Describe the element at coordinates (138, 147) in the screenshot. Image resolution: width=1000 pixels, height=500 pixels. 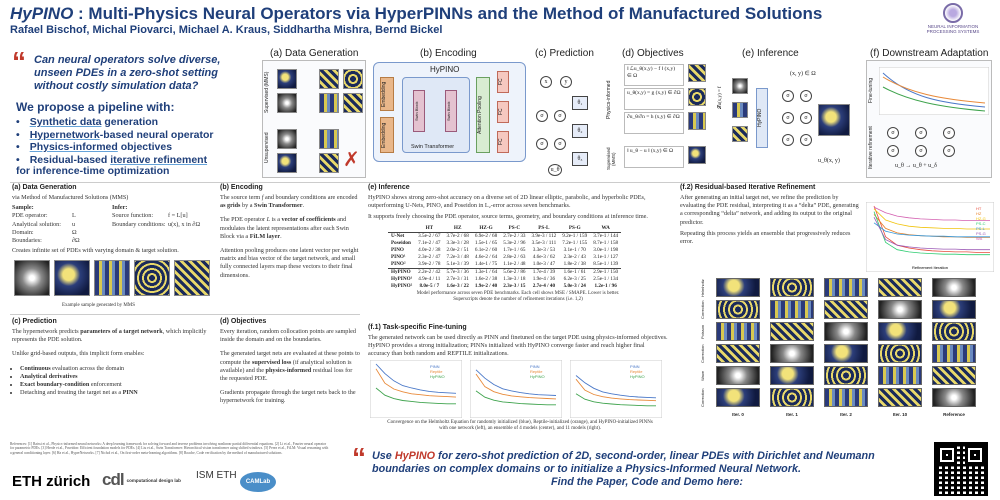
I see `pipeline-item: Physics-informed objectives` at that location.